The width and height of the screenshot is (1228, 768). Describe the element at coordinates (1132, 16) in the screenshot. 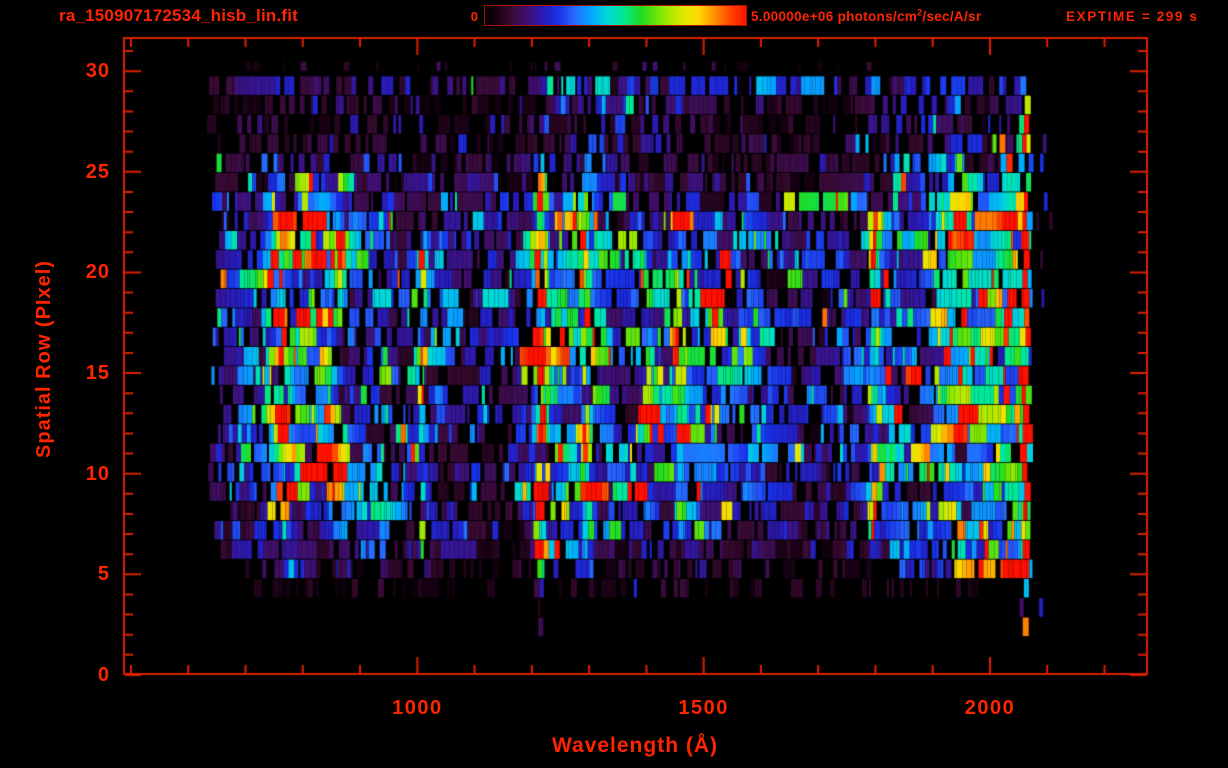

I see `exptime-label: EXPTIME = 299 s` at that location.